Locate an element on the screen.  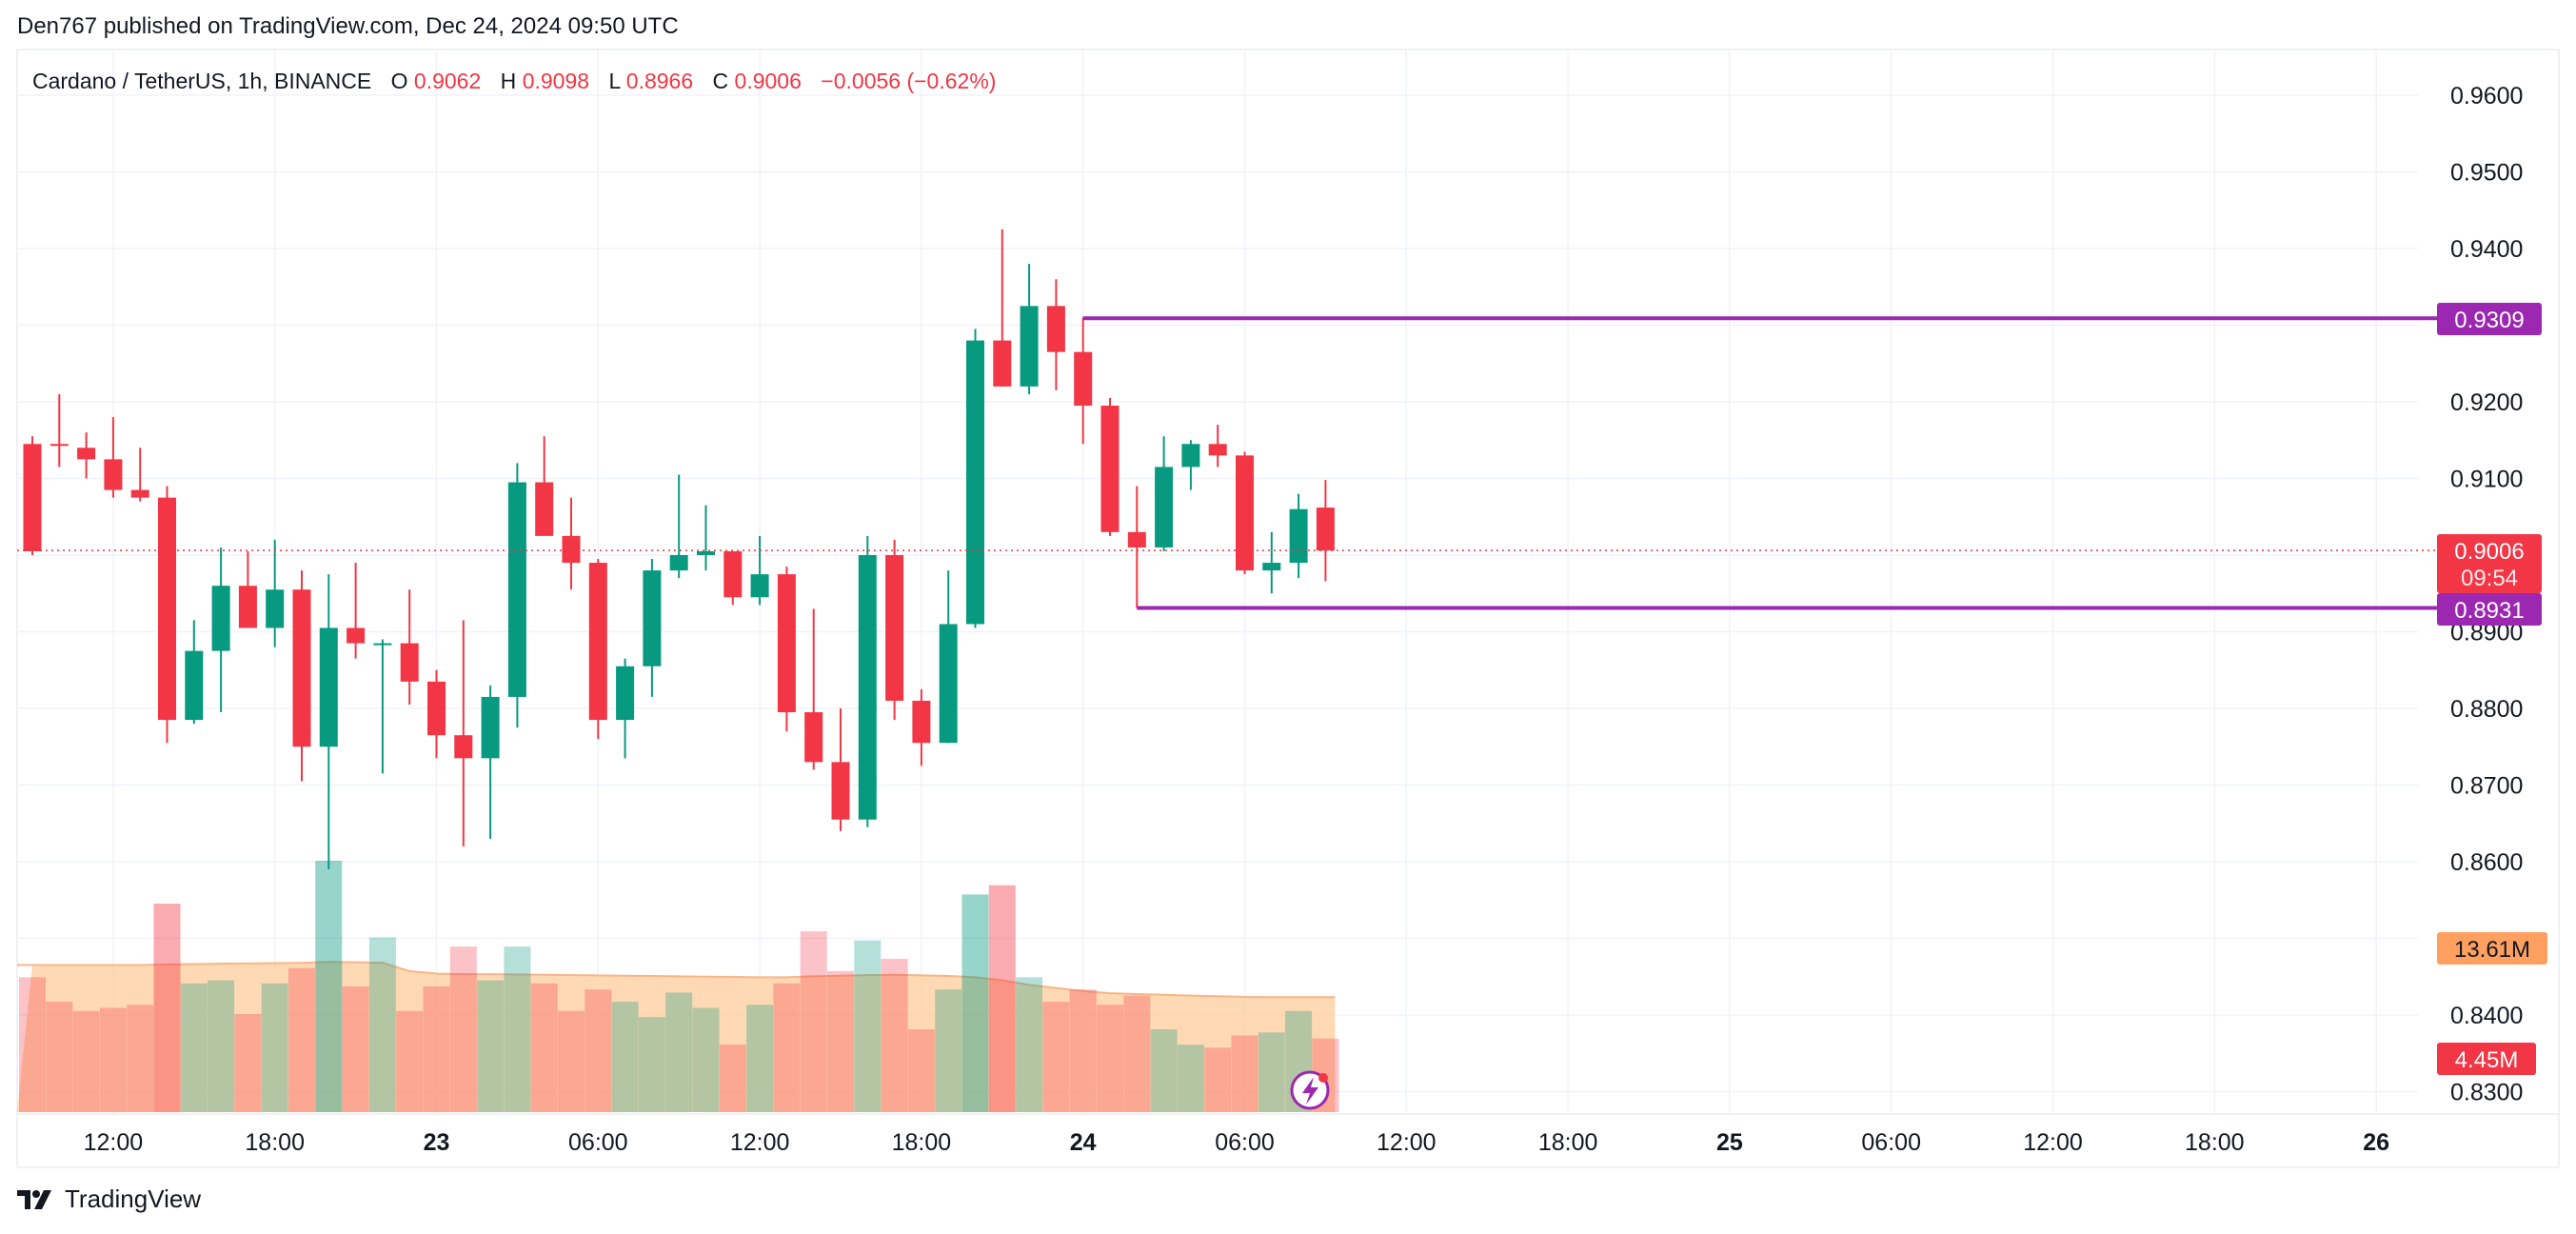
countdown-tag: 09:54 is located at coordinates (2489, 578).